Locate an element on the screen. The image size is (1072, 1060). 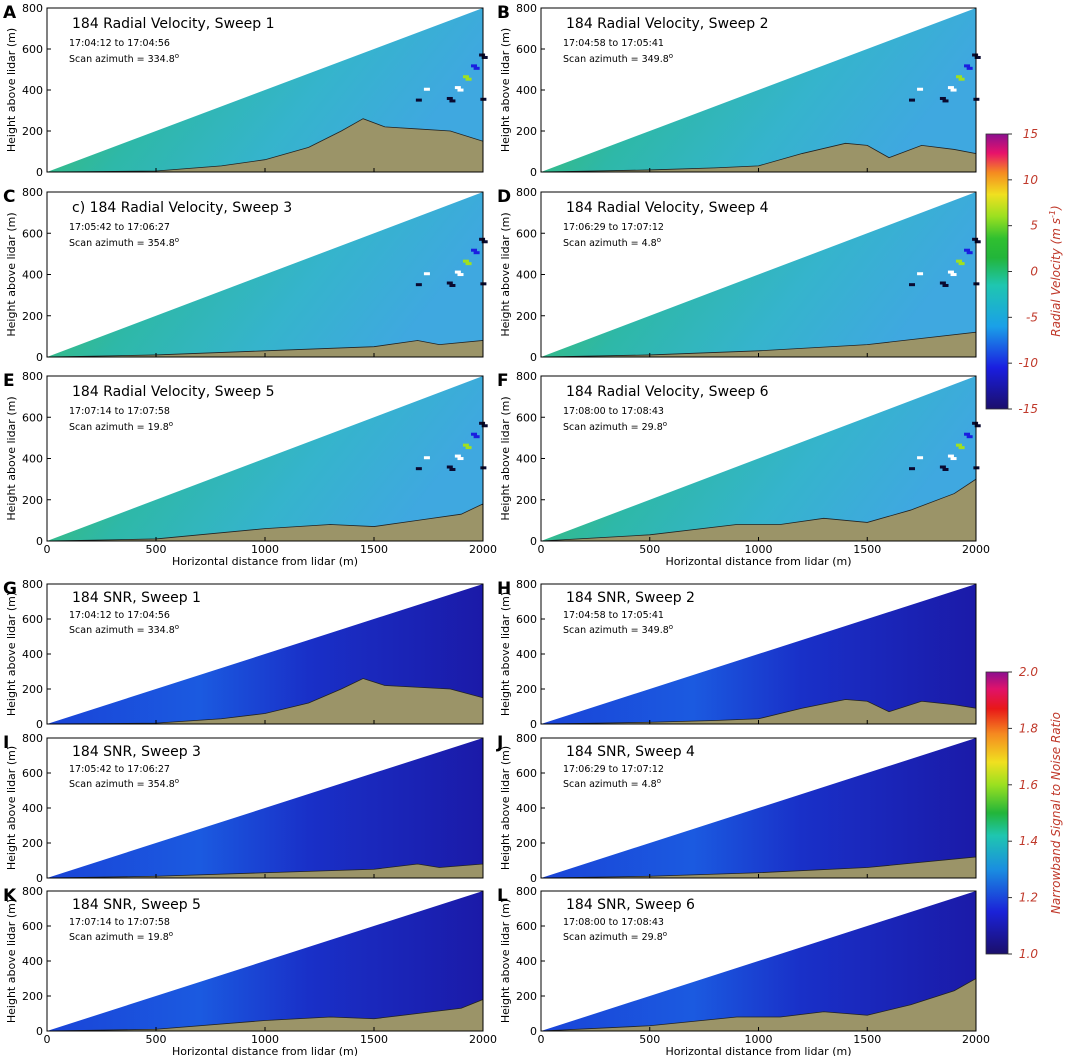
panel-letter: D is located at coordinates (504, 197).